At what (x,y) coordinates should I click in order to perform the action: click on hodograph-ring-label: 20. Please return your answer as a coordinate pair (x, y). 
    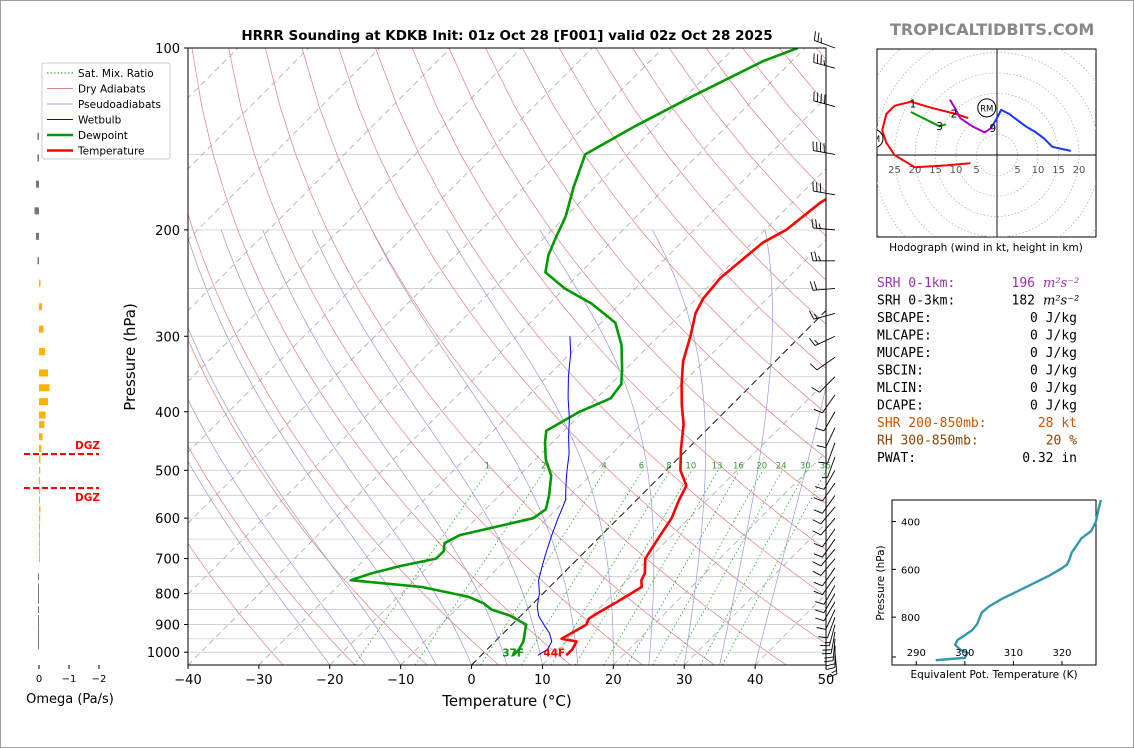
    Looking at the image, I should click on (915, 170).